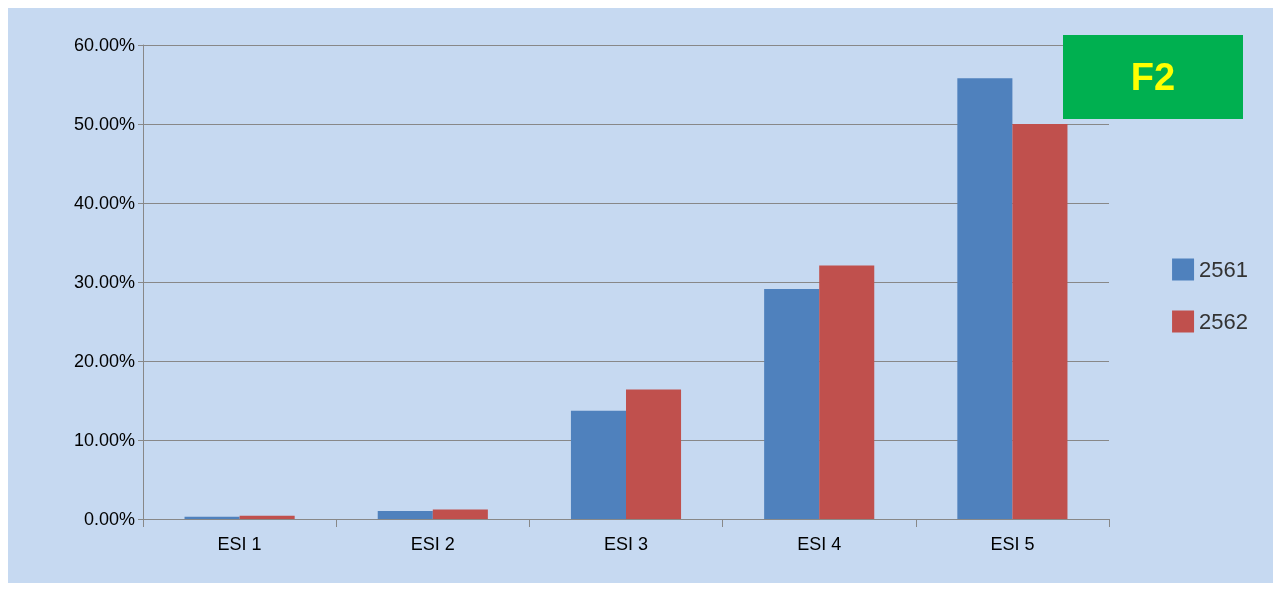 The width and height of the screenshot is (1281, 591). I want to click on y-tick-label: 30.00%, so click(104, 282).